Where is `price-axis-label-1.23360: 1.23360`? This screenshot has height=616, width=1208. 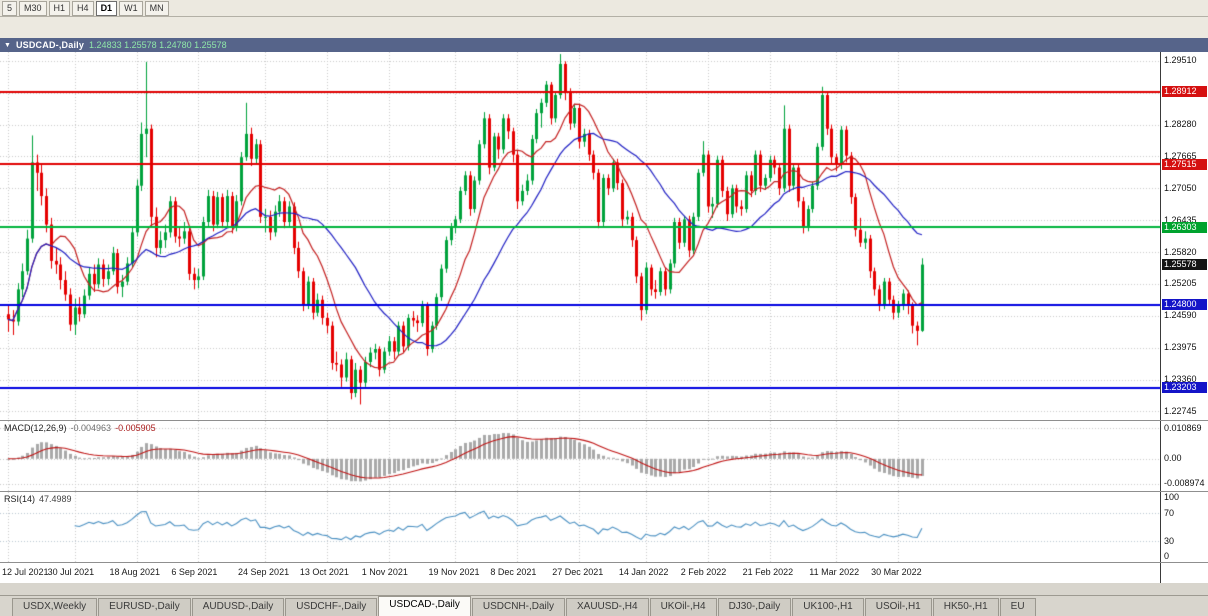
price-axis-label-1.23360: 1.23360 is located at coordinates (1180, 379).